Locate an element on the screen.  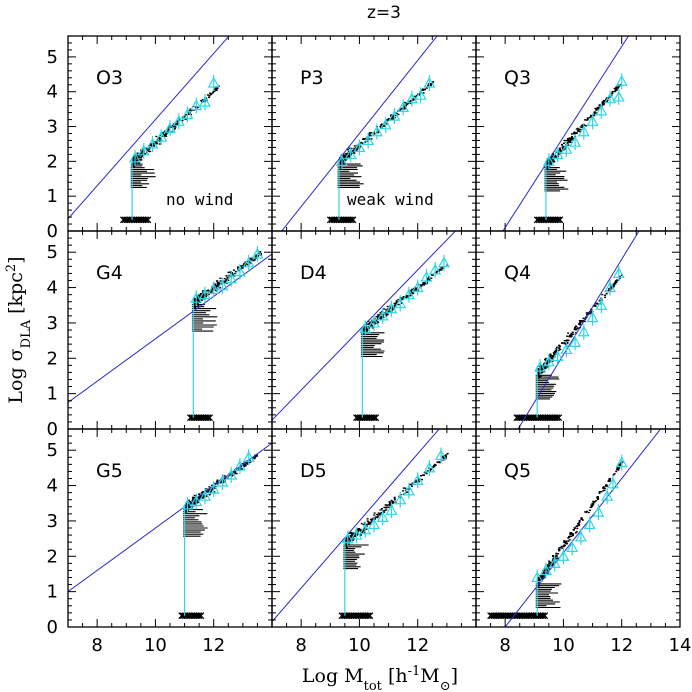
y-tick-label: 0 is located at coordinates (52, 429).